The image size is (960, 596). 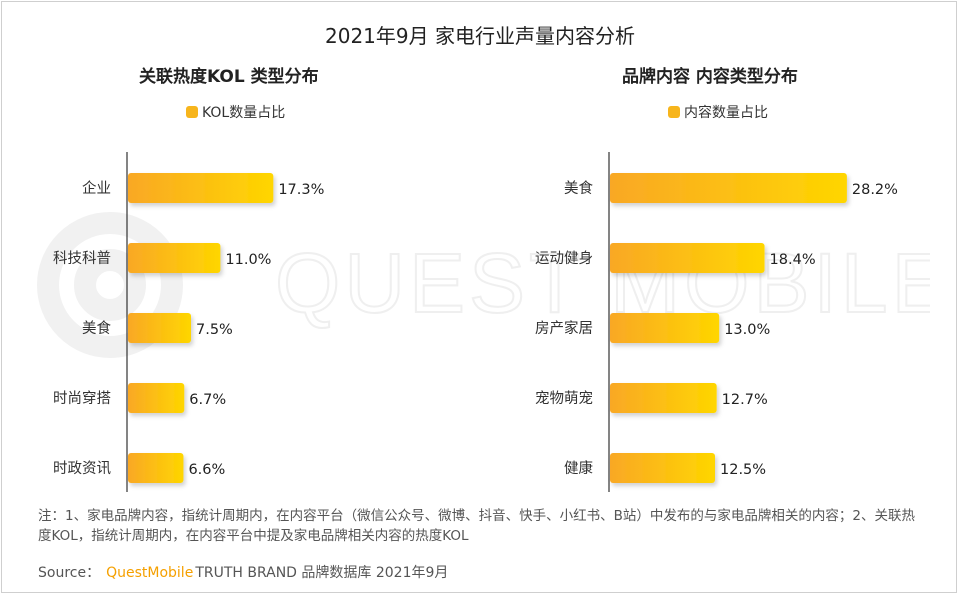 What do you see at coordinates (301, 190) in the screenshot?
I see `left-value-label: 17.3%` at bounding box center [301, 190].